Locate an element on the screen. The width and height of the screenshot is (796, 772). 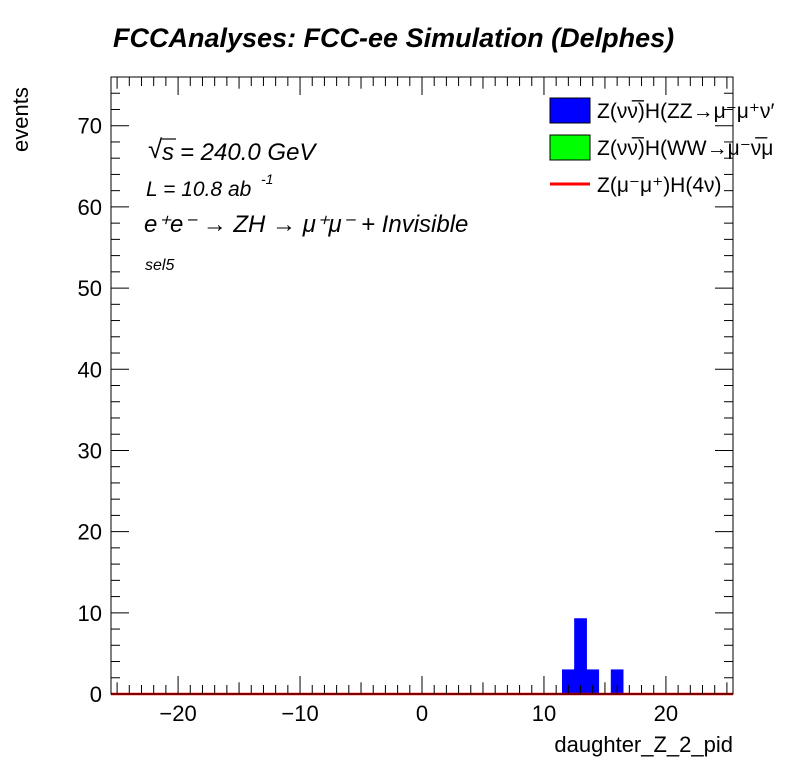
annotation-sqrt-s: √ s = 240.0 GeV is located at coordinates (232, 150).